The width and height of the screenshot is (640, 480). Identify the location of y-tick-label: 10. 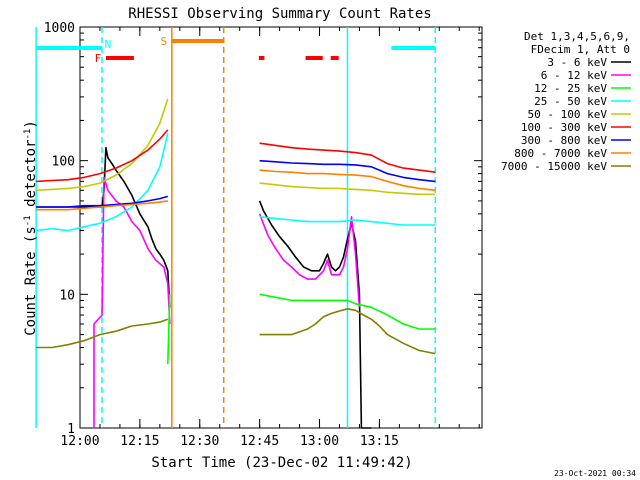
(67, 295).